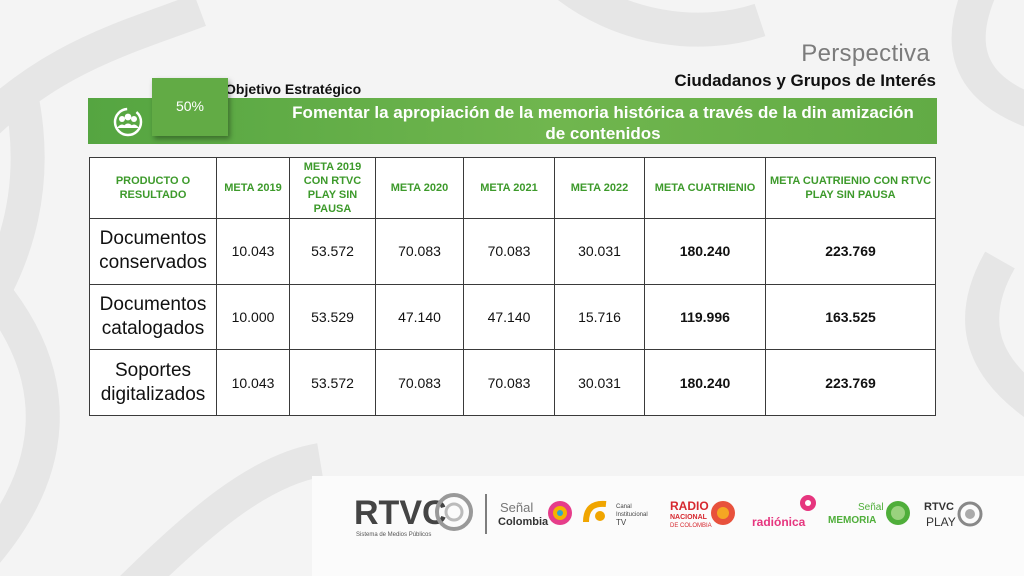 This screenshot has width=1024, height=576. I want to click on svg-text: Sistema de Medios Públicos, so click(393, 535).